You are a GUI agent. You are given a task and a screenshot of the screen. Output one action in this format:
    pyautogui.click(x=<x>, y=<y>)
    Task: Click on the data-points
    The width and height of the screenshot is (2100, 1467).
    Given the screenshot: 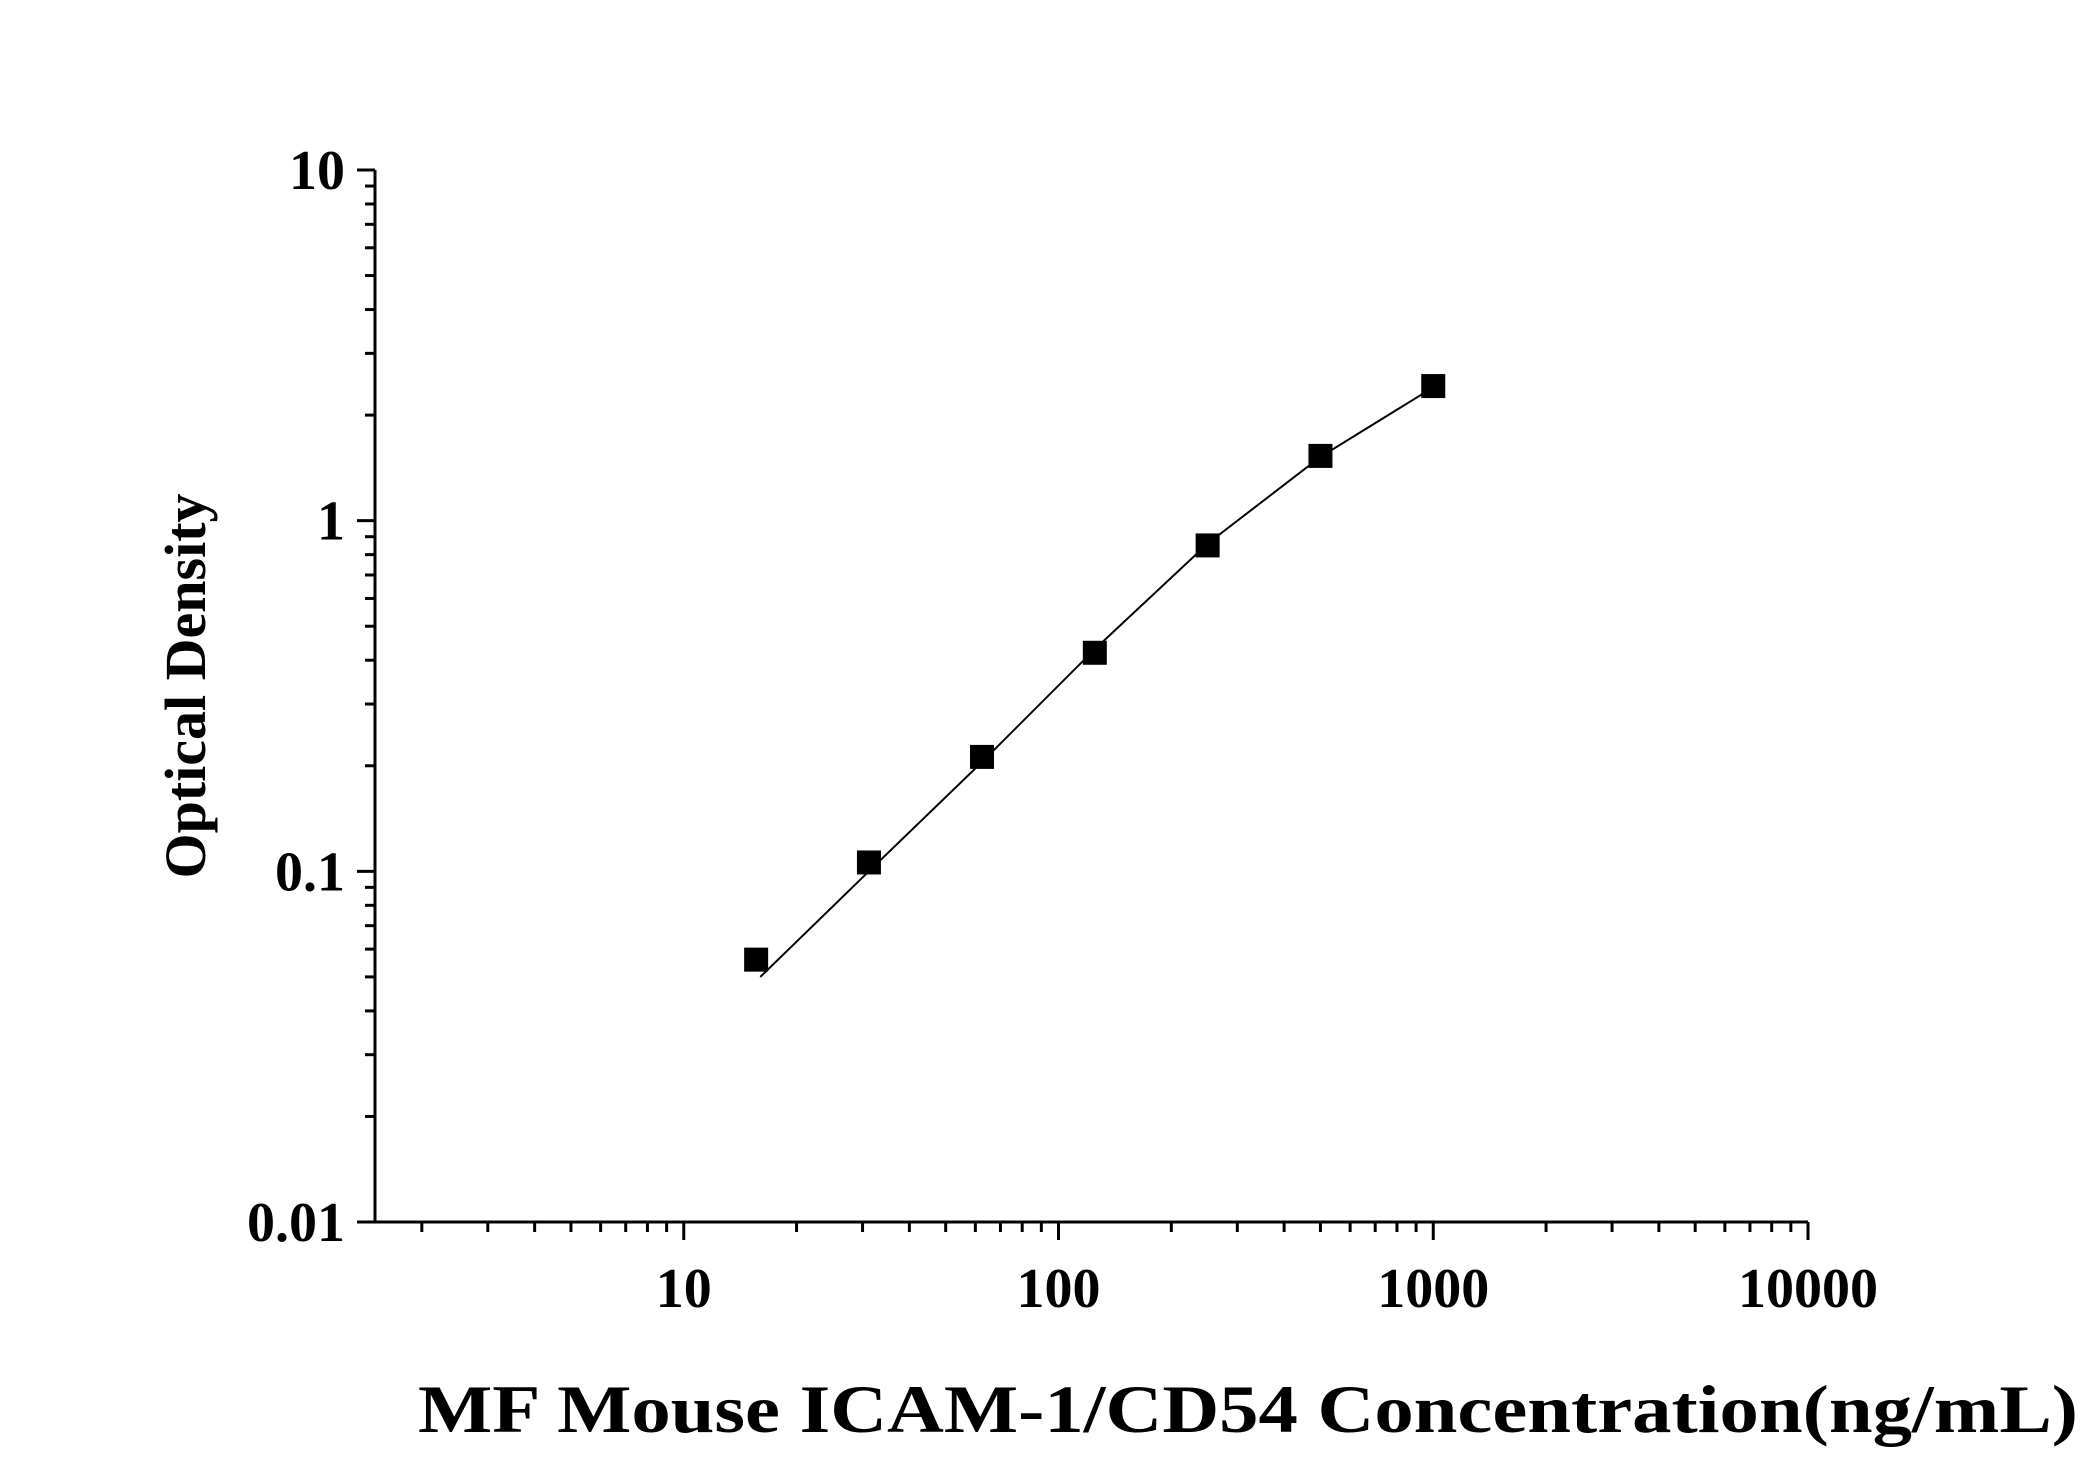 What is the action you would take?
    pyautogui.click(x=1095, y=673)
    